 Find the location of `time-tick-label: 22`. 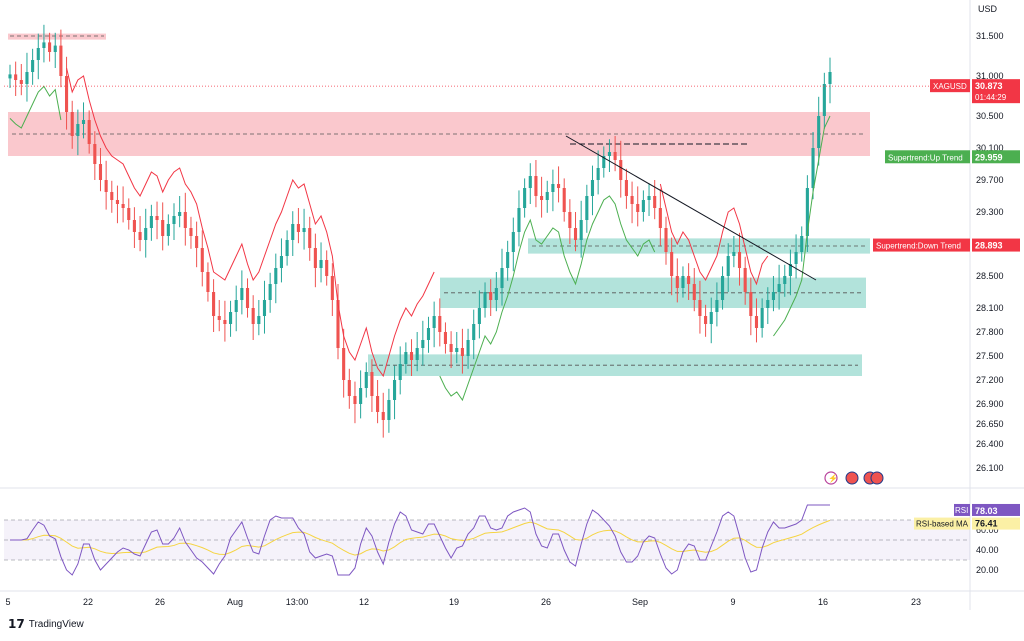

time-tick-label: 22 is located at coordinates (88, 602).